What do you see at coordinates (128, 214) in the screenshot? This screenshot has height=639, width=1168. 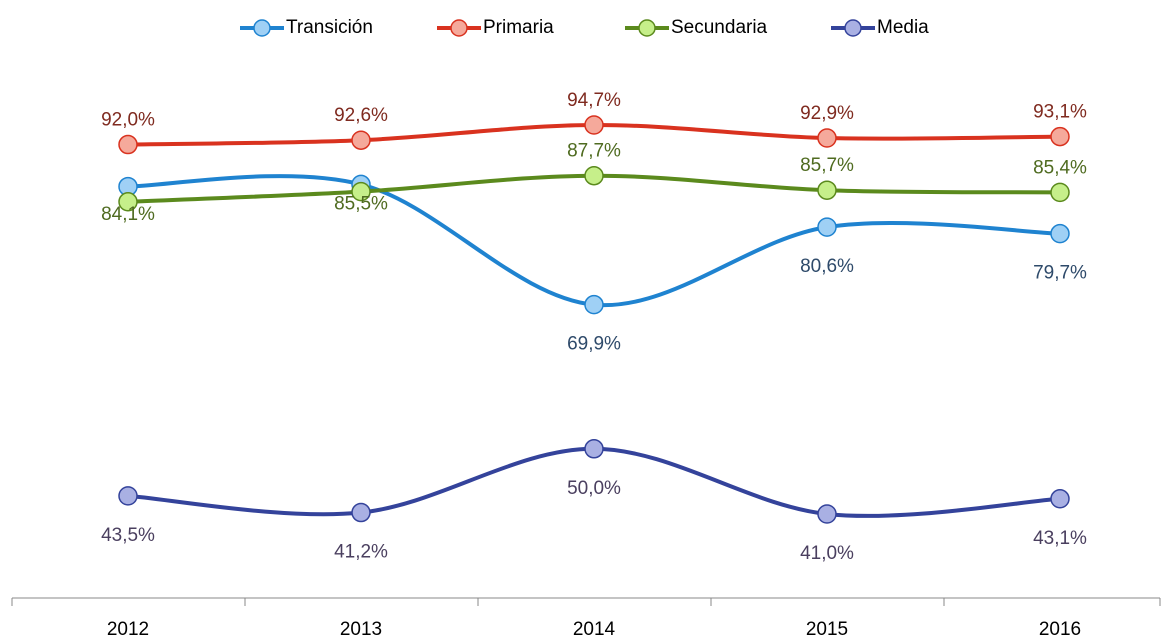 I see `data-label: 84,1%` at bounding box center [128, 214].